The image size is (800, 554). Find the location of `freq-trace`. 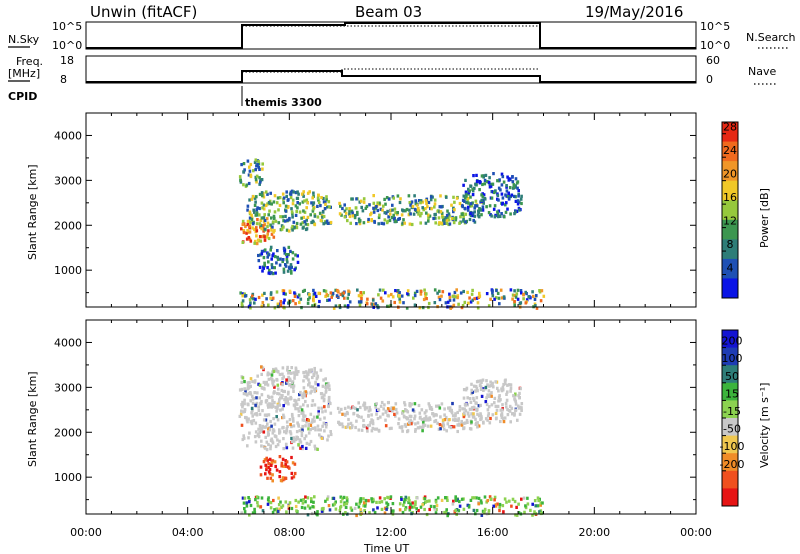

freq-trace is located at coordinates (391, 76).